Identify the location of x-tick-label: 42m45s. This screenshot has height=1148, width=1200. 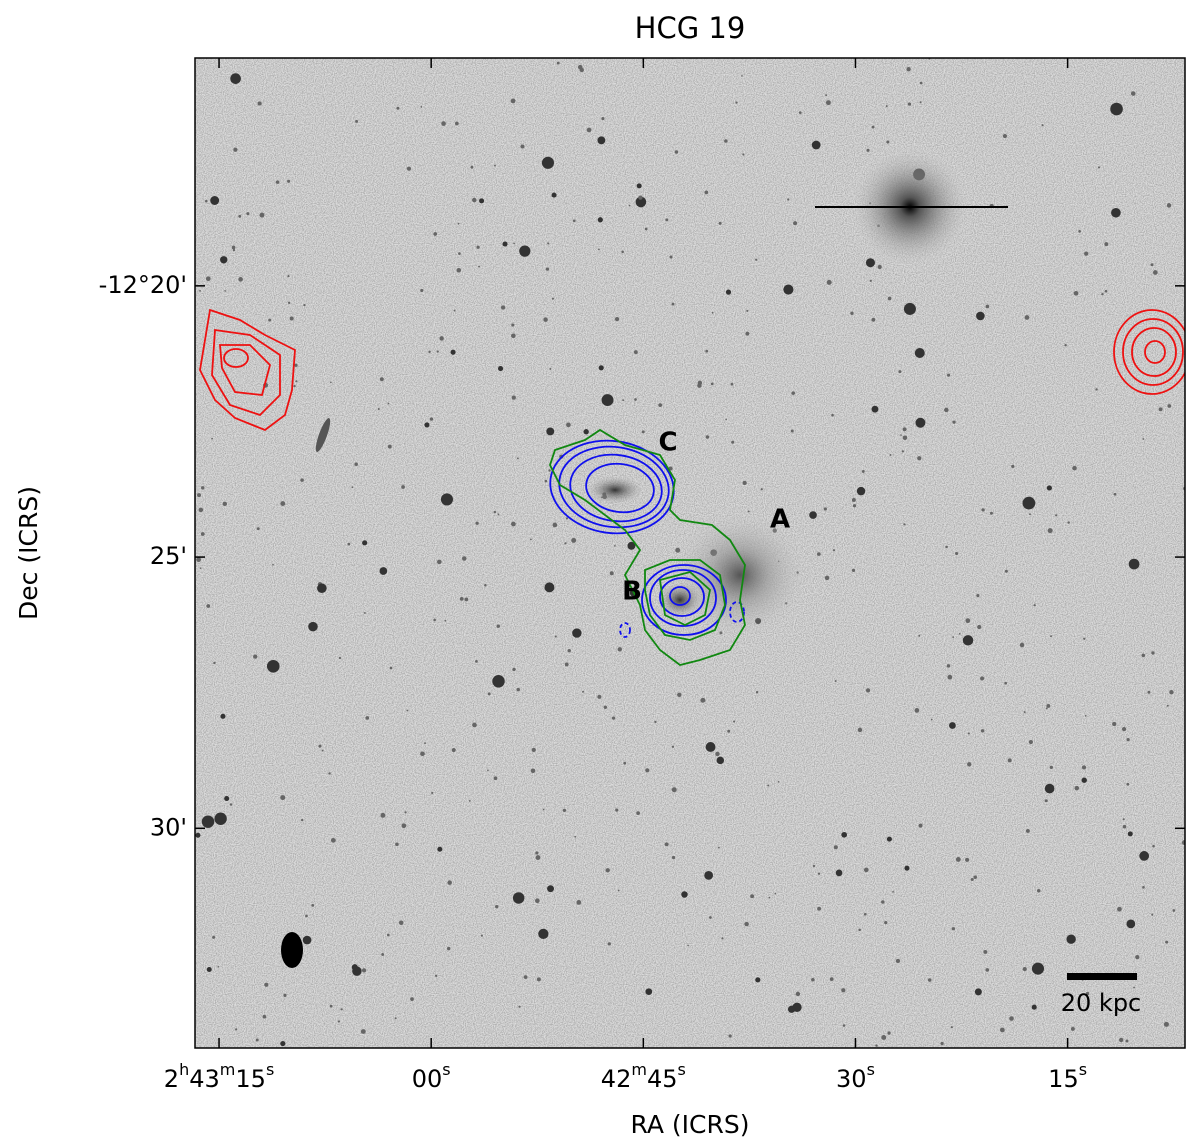
(643, 1076).